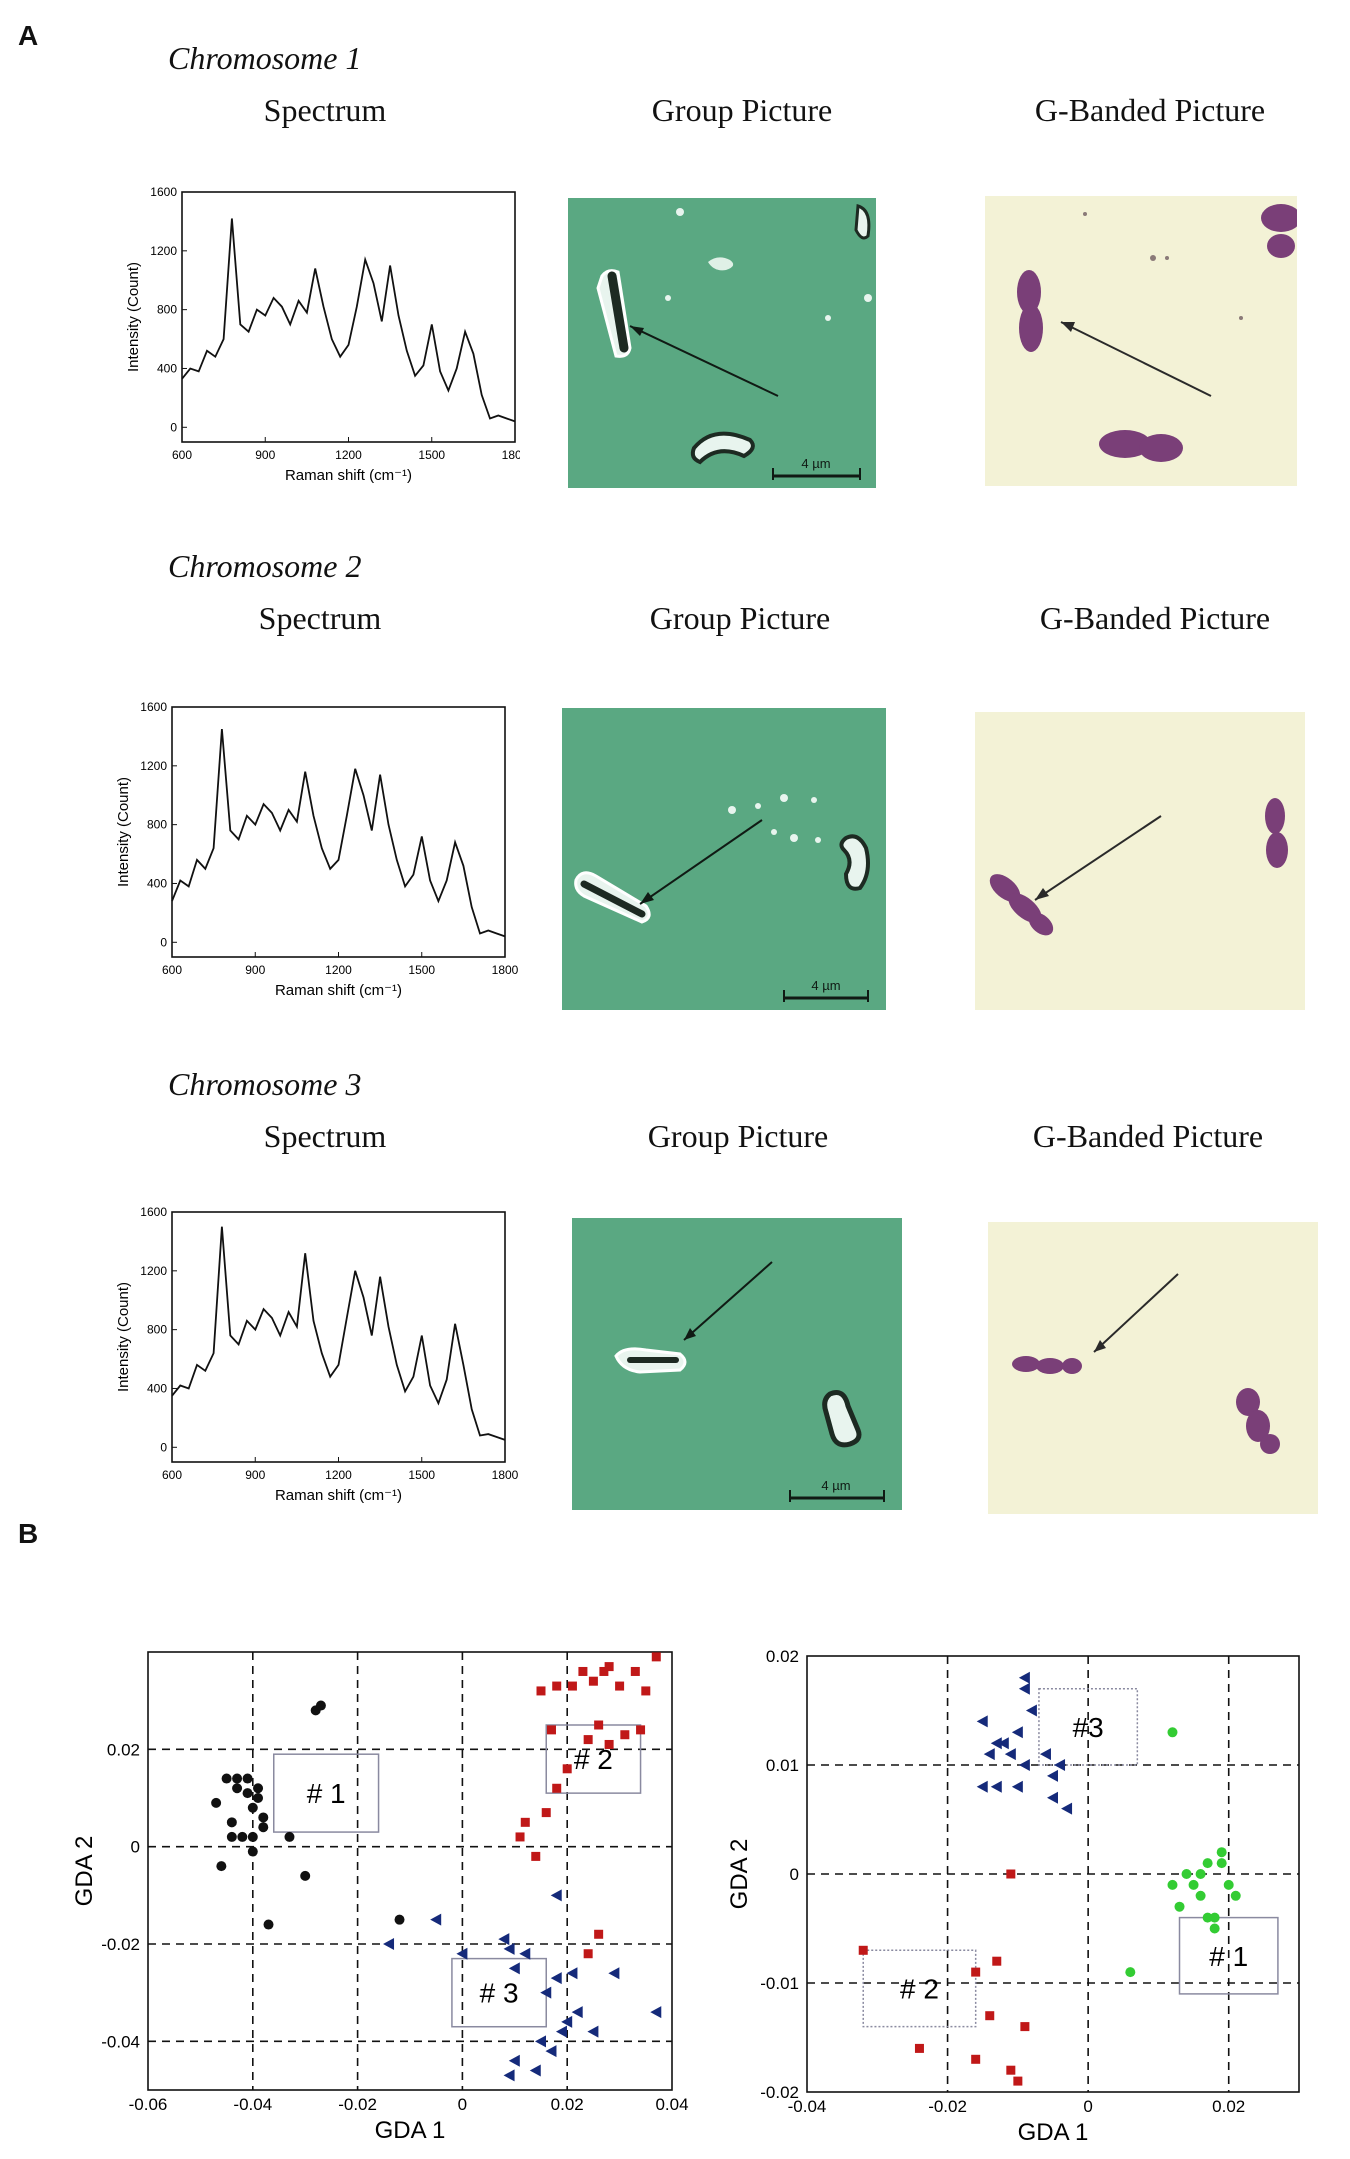 Image resolution: width=1350 pixels, height=2159 pixels. I want to click on panel-b-label: B, so click(28, 1533).